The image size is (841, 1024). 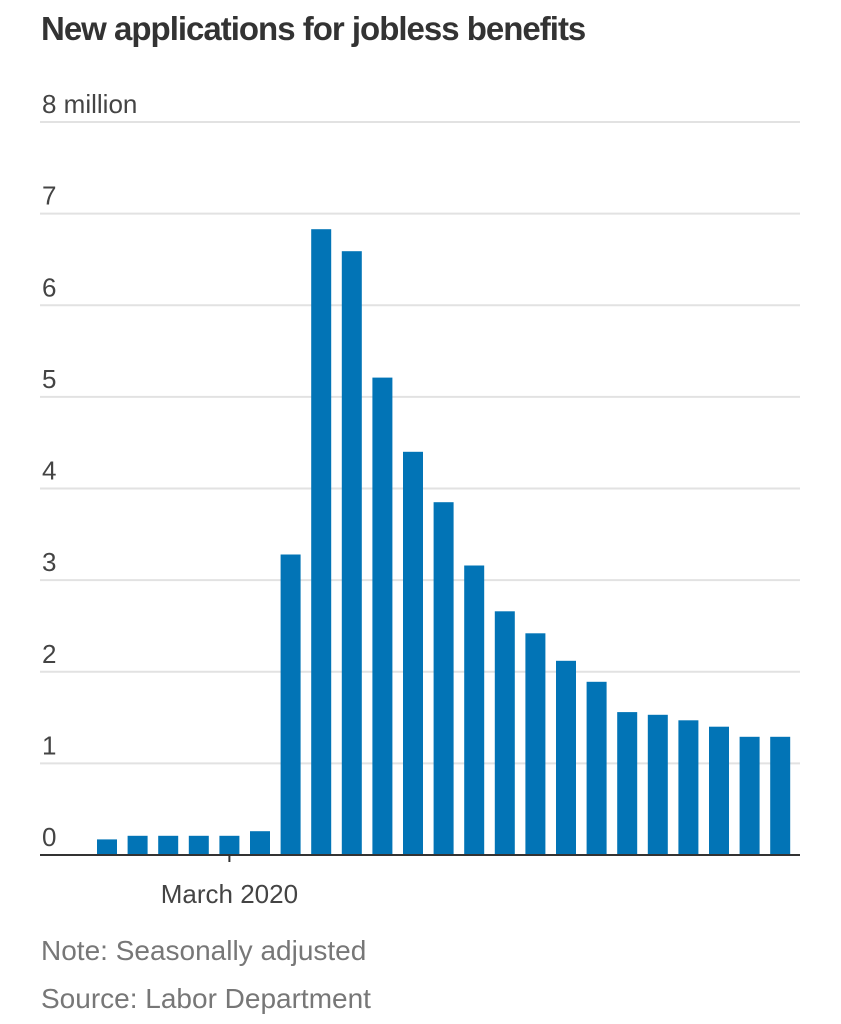 What do you see at coordinates (49, 837) in the screenshot?
I see `y-tick-label: 0` at bounding box center [49, 837].